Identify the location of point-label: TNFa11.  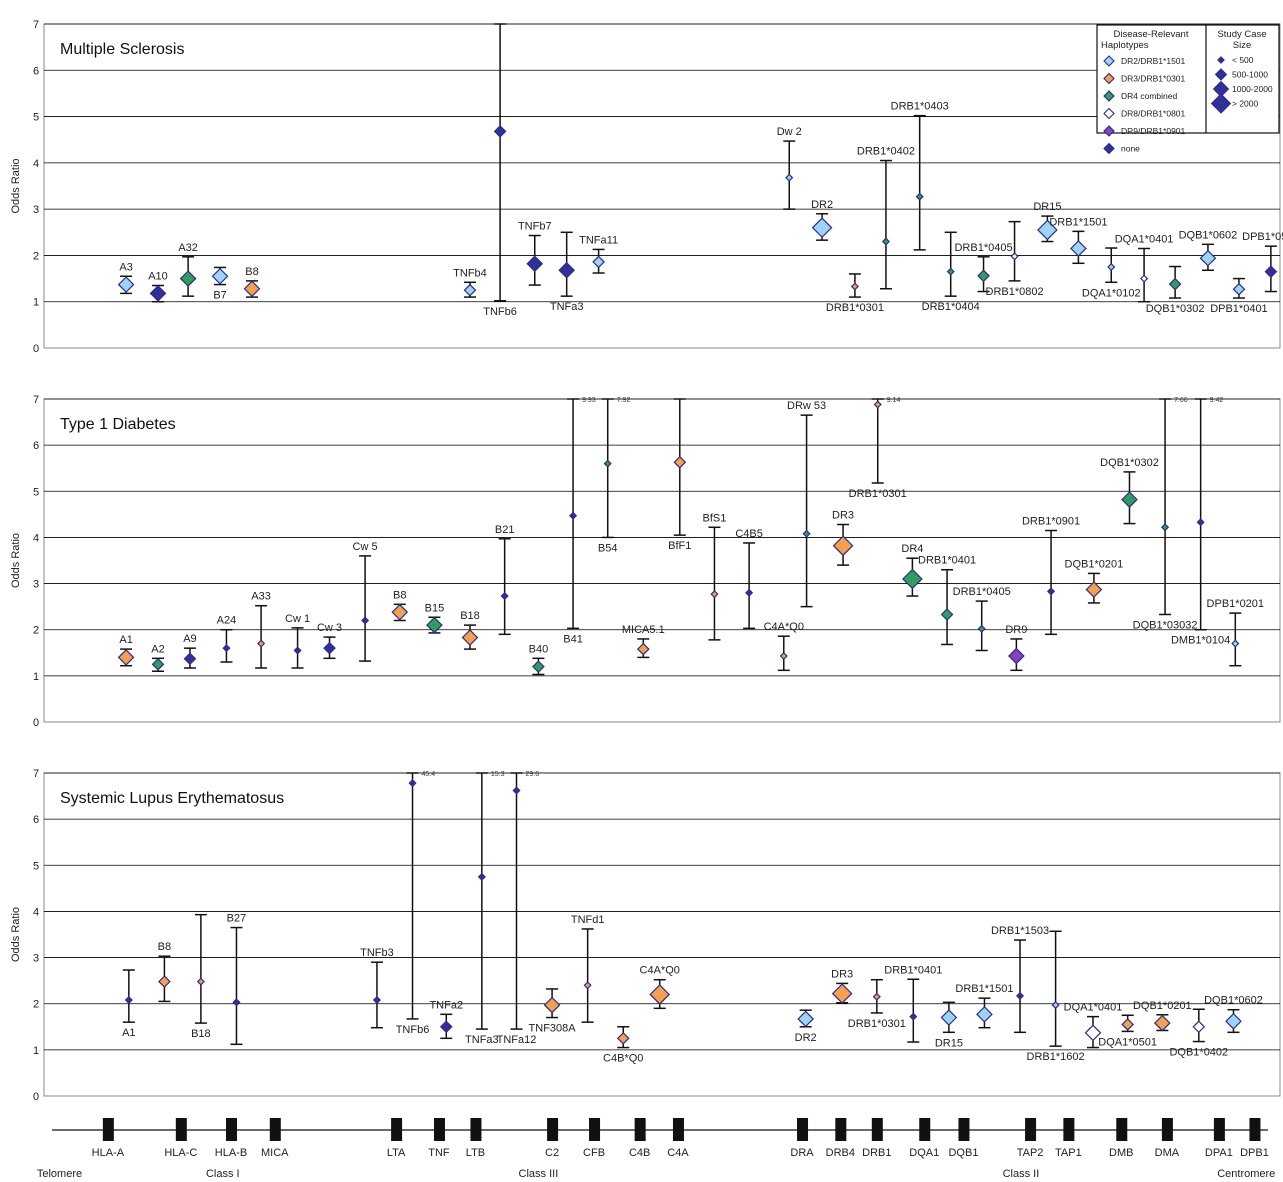
(598, 240).